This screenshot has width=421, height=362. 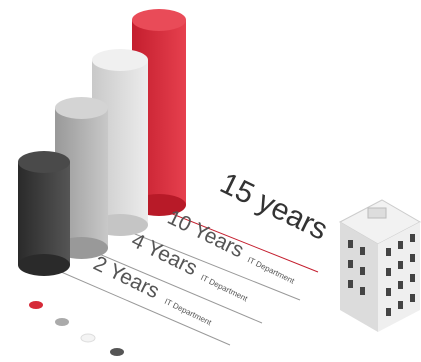 I want to click on cylinder-dark, so click(x=44, y=213).